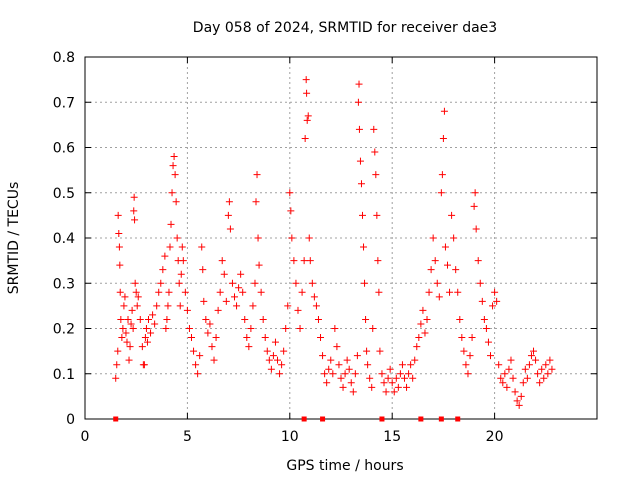 The width and height of the screenshot is (640, 480). Describe the element at coordinates (187, 437) in the screenshot. I see `x-tick-label: 5` at that location.